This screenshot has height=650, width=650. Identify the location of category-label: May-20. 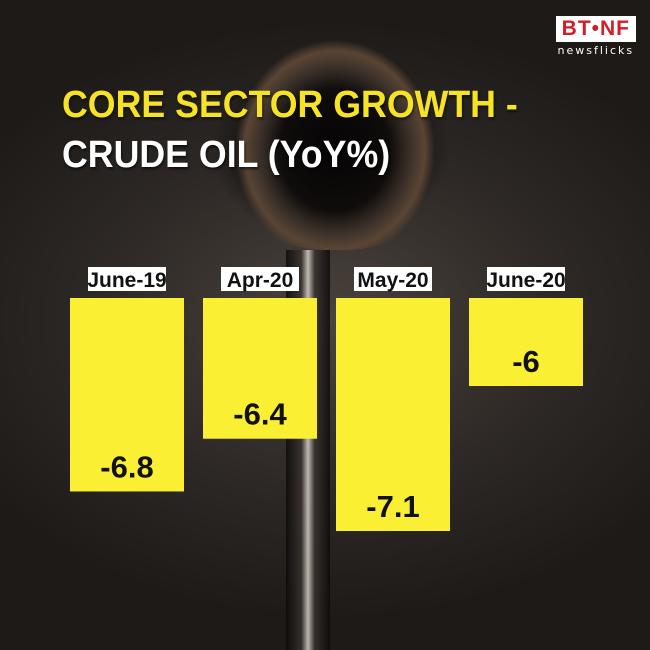
(392, 280).